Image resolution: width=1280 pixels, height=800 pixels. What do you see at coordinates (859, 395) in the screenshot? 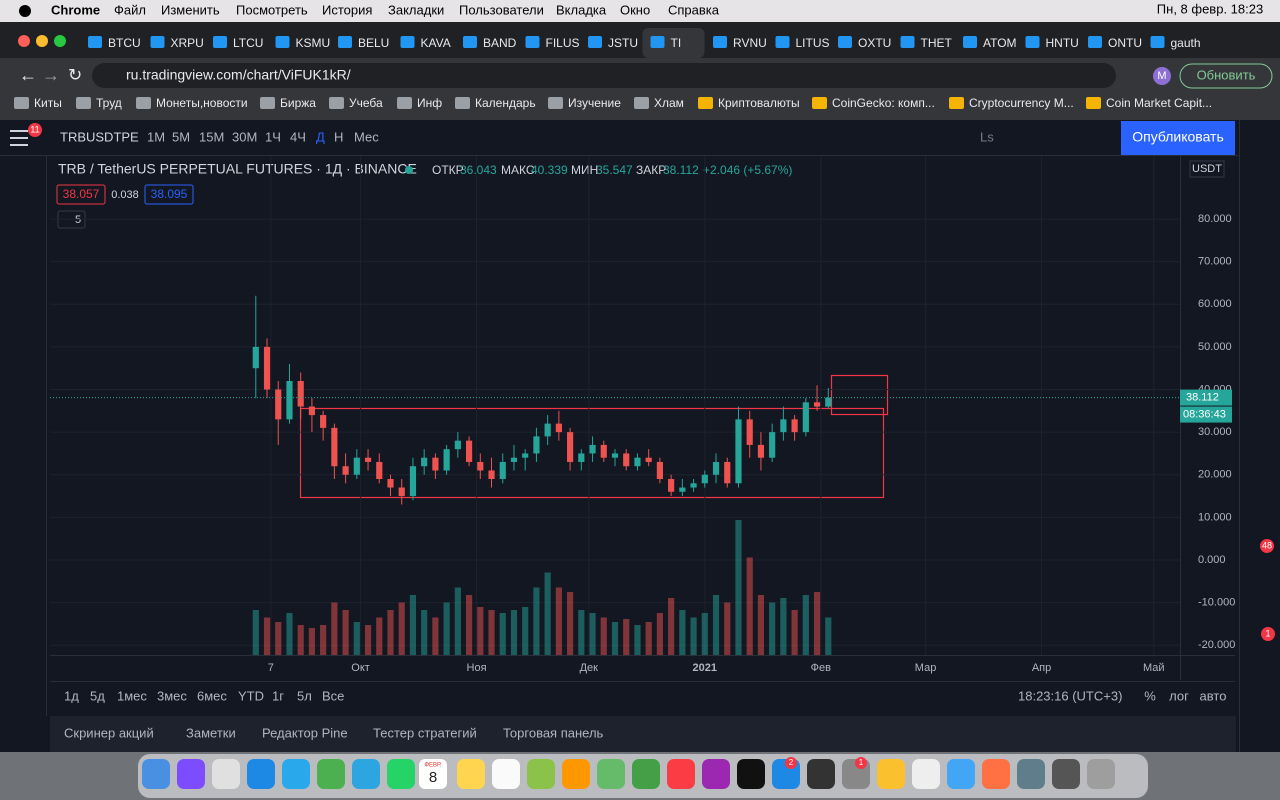
I see `drawn-rectangle` at bounding box center [859, 395].